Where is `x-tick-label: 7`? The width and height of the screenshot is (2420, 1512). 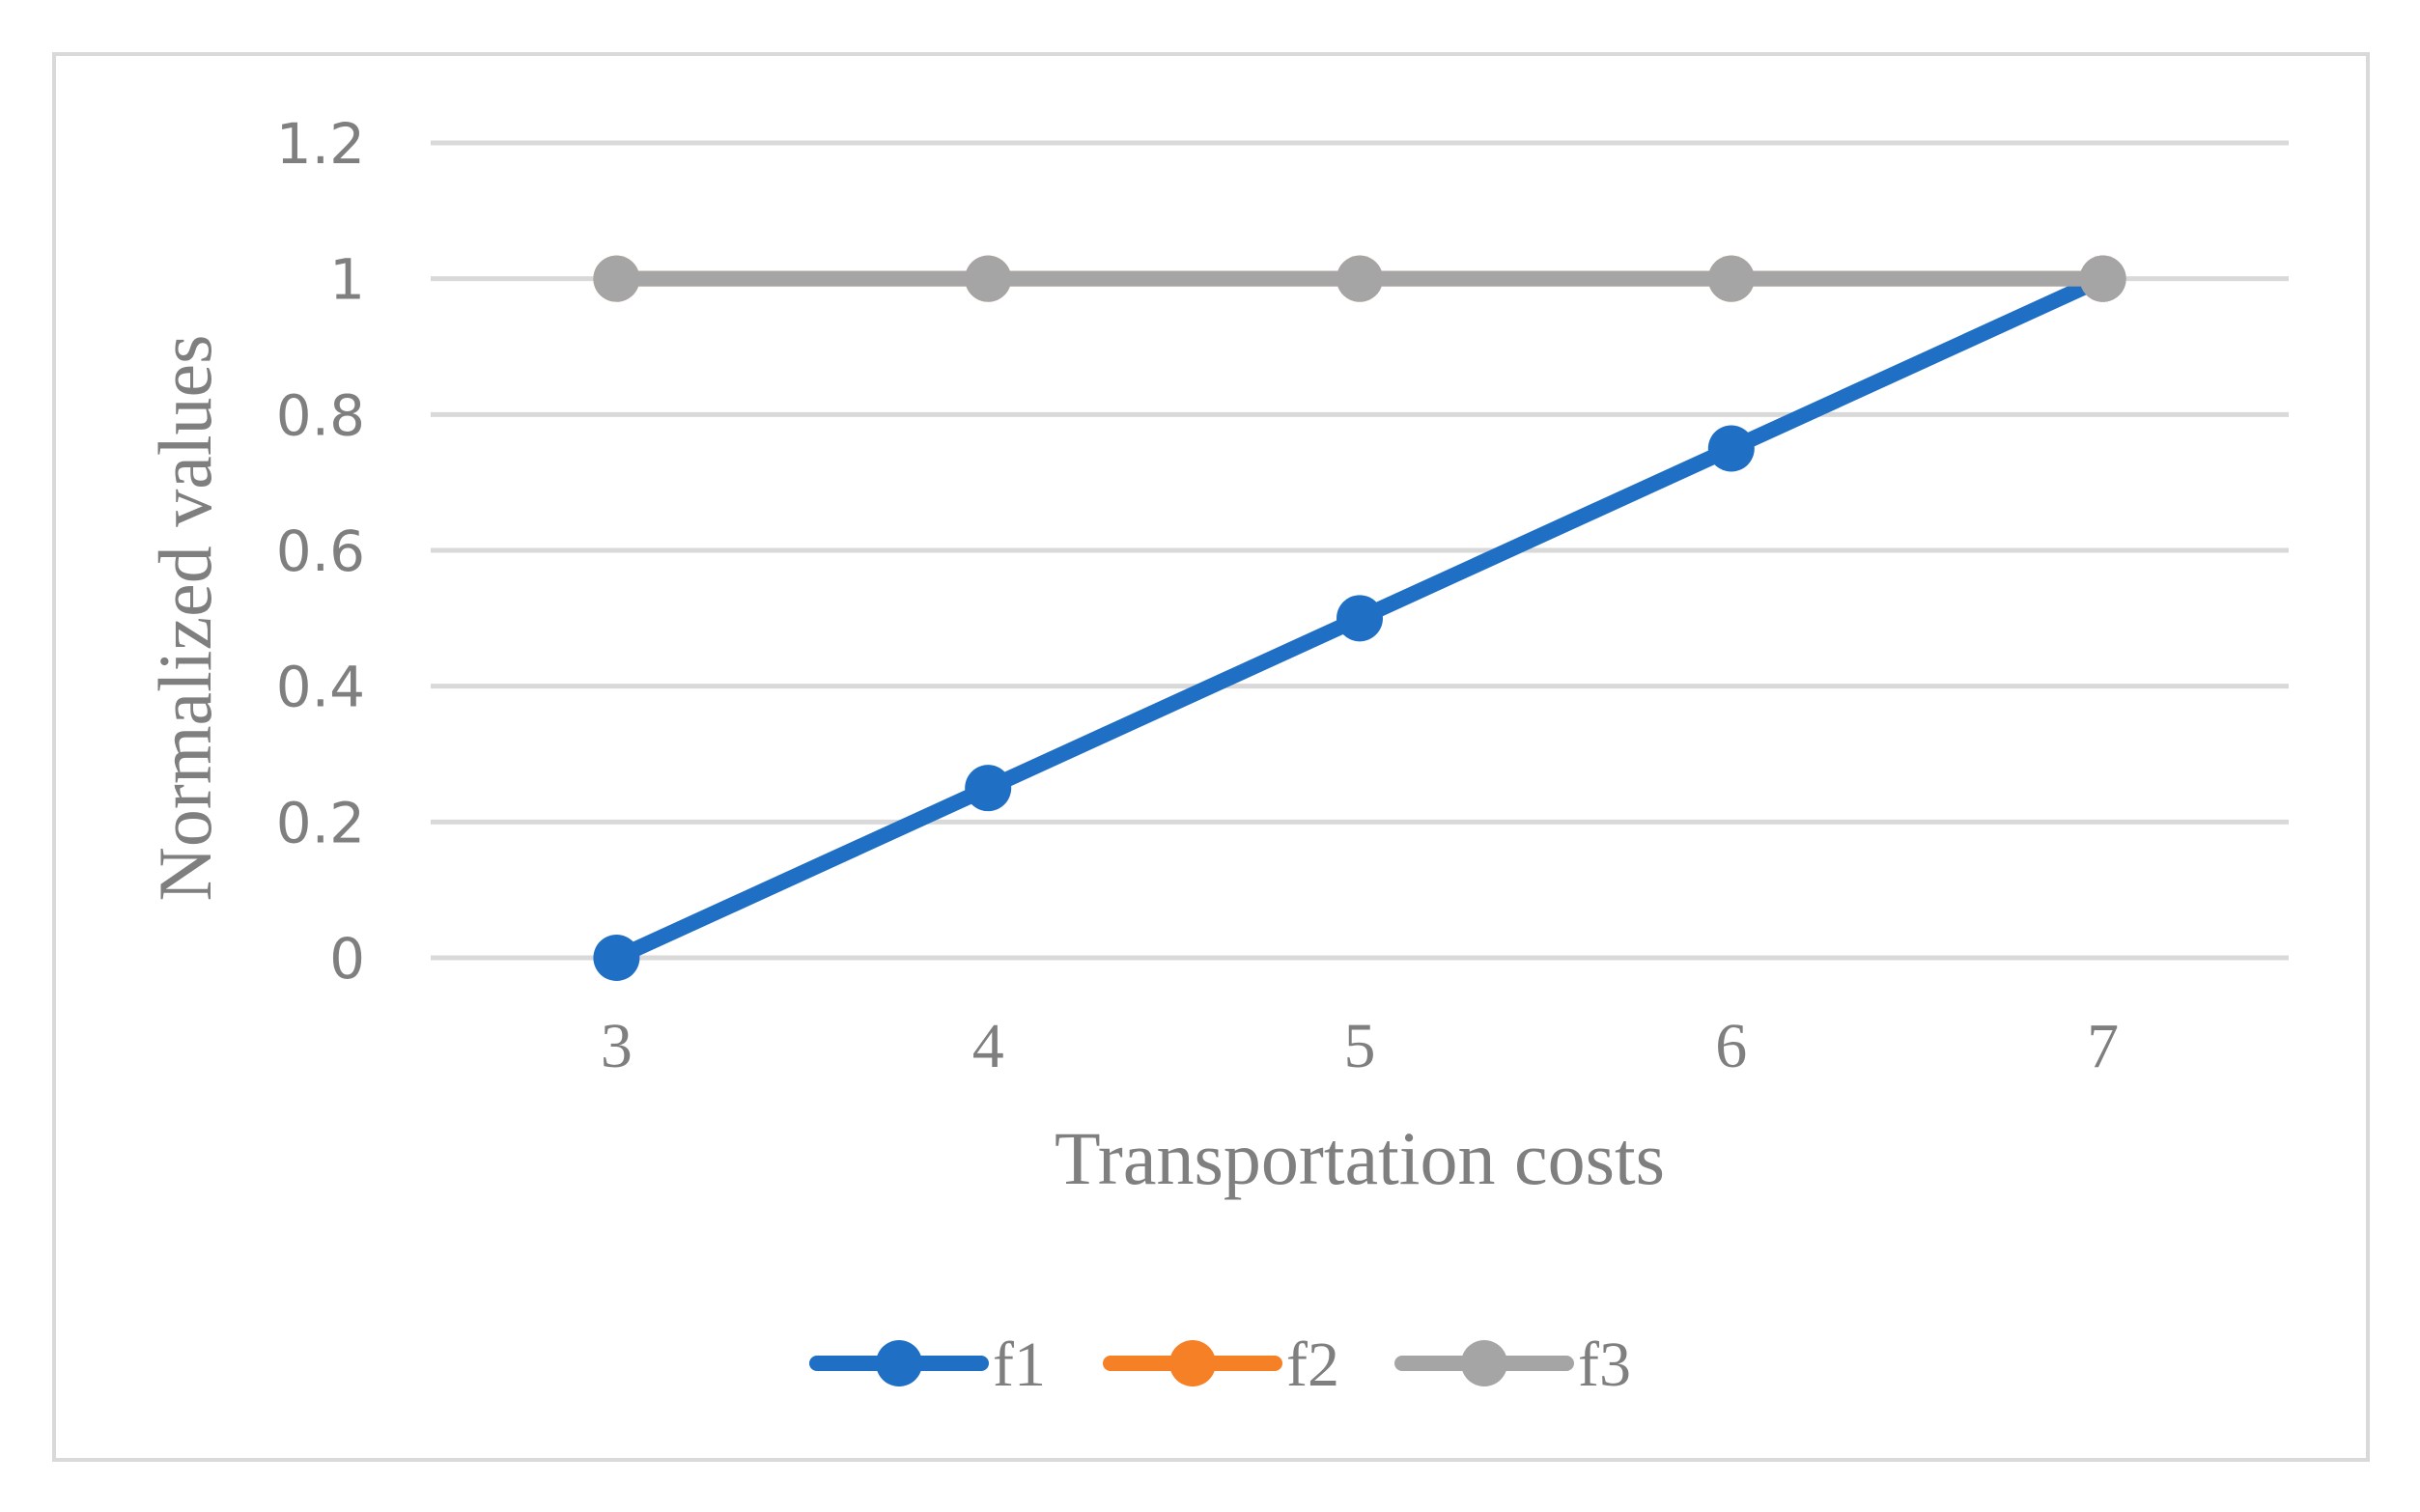
x-tick-label: 7 is located at coordinates (2103, 1046).